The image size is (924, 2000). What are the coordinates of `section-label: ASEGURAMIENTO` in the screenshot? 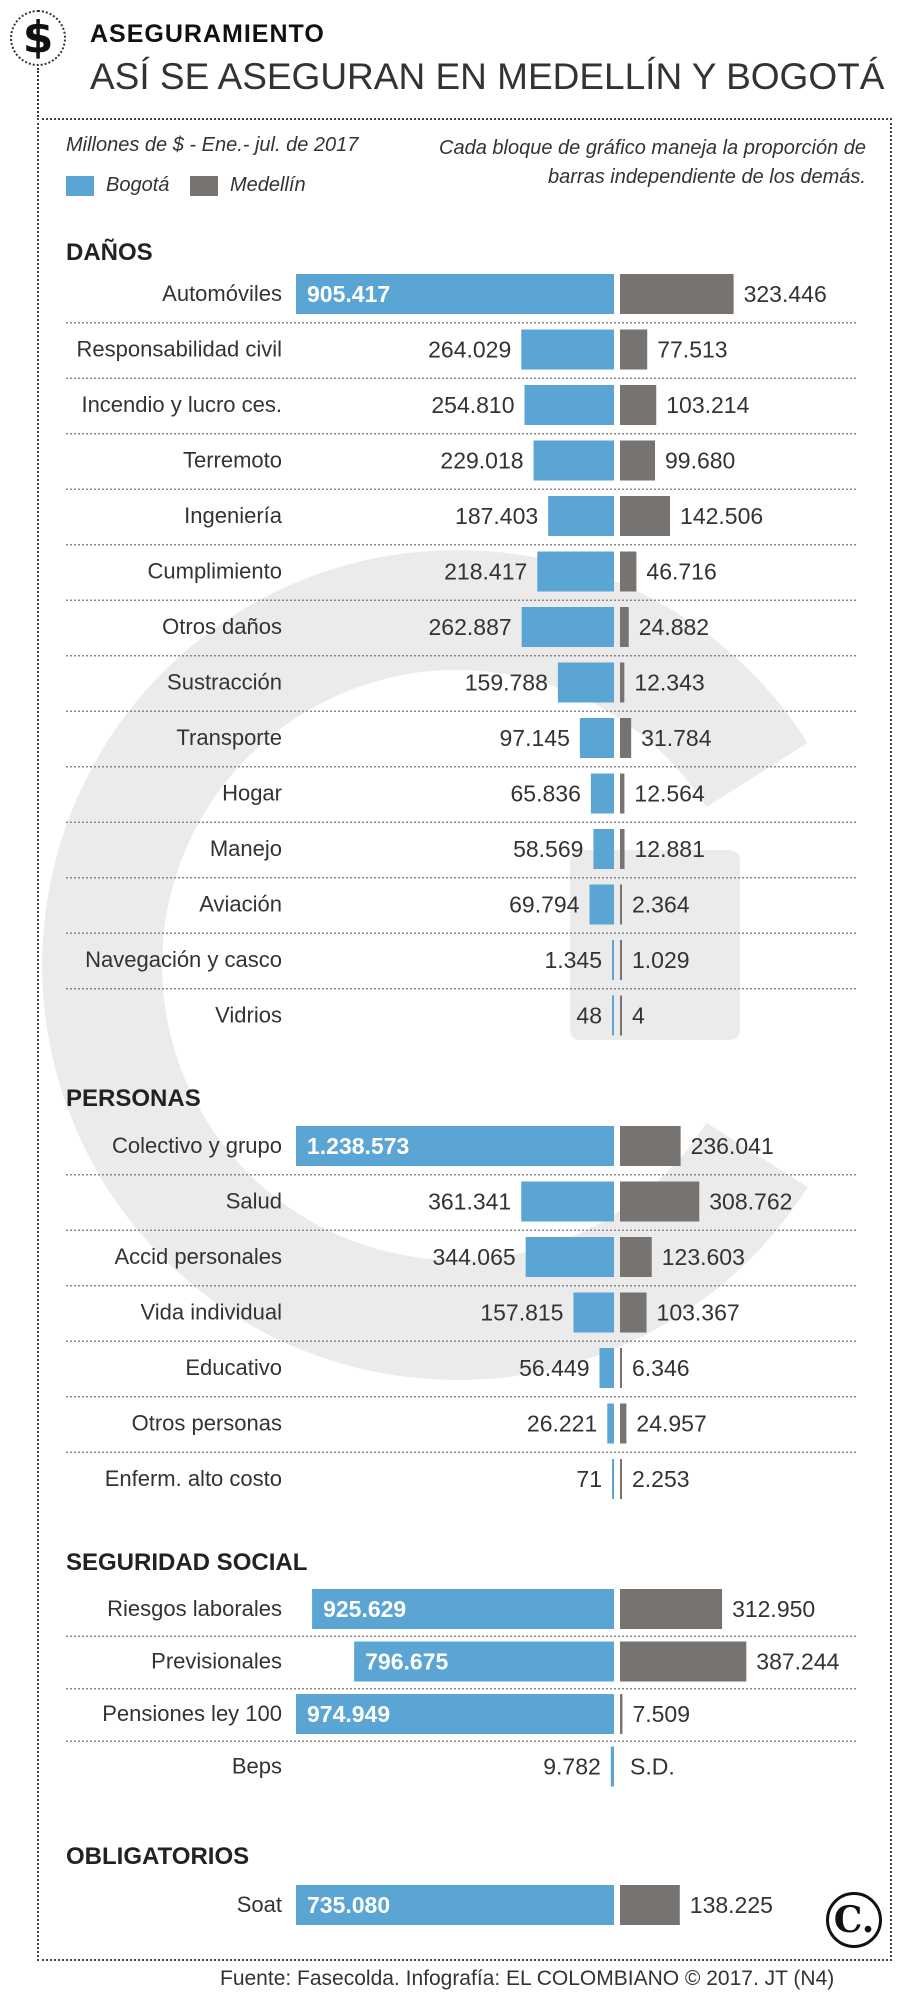 It's located at (207, 34).